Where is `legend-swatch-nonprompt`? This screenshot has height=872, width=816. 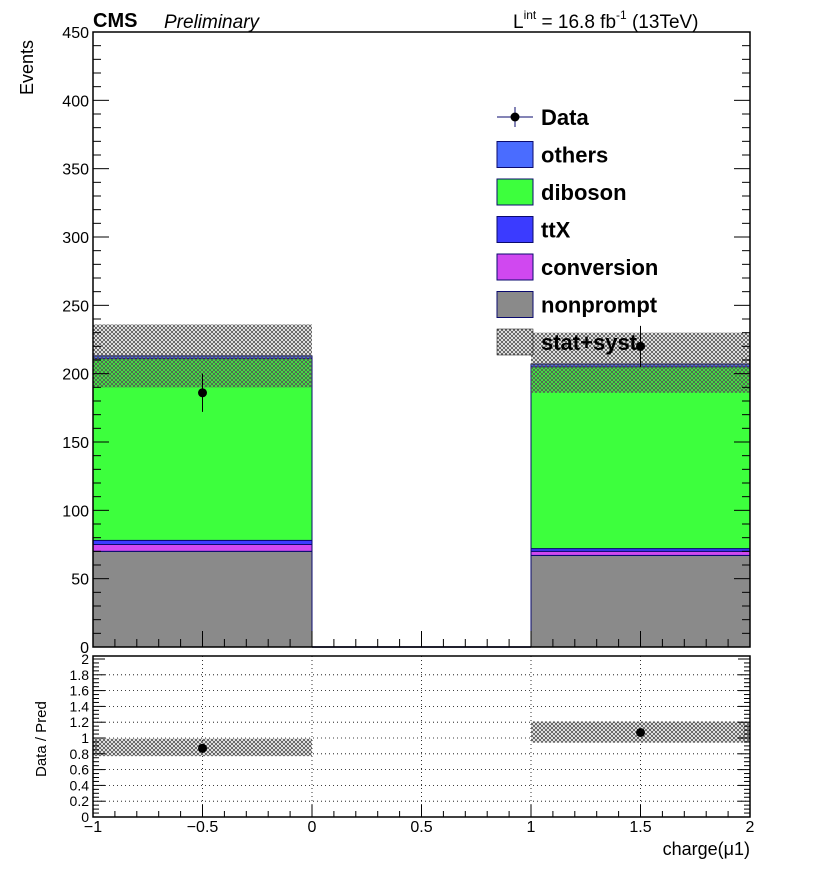 legend-swatch-nonprompt is located at coordinates (515, 304).